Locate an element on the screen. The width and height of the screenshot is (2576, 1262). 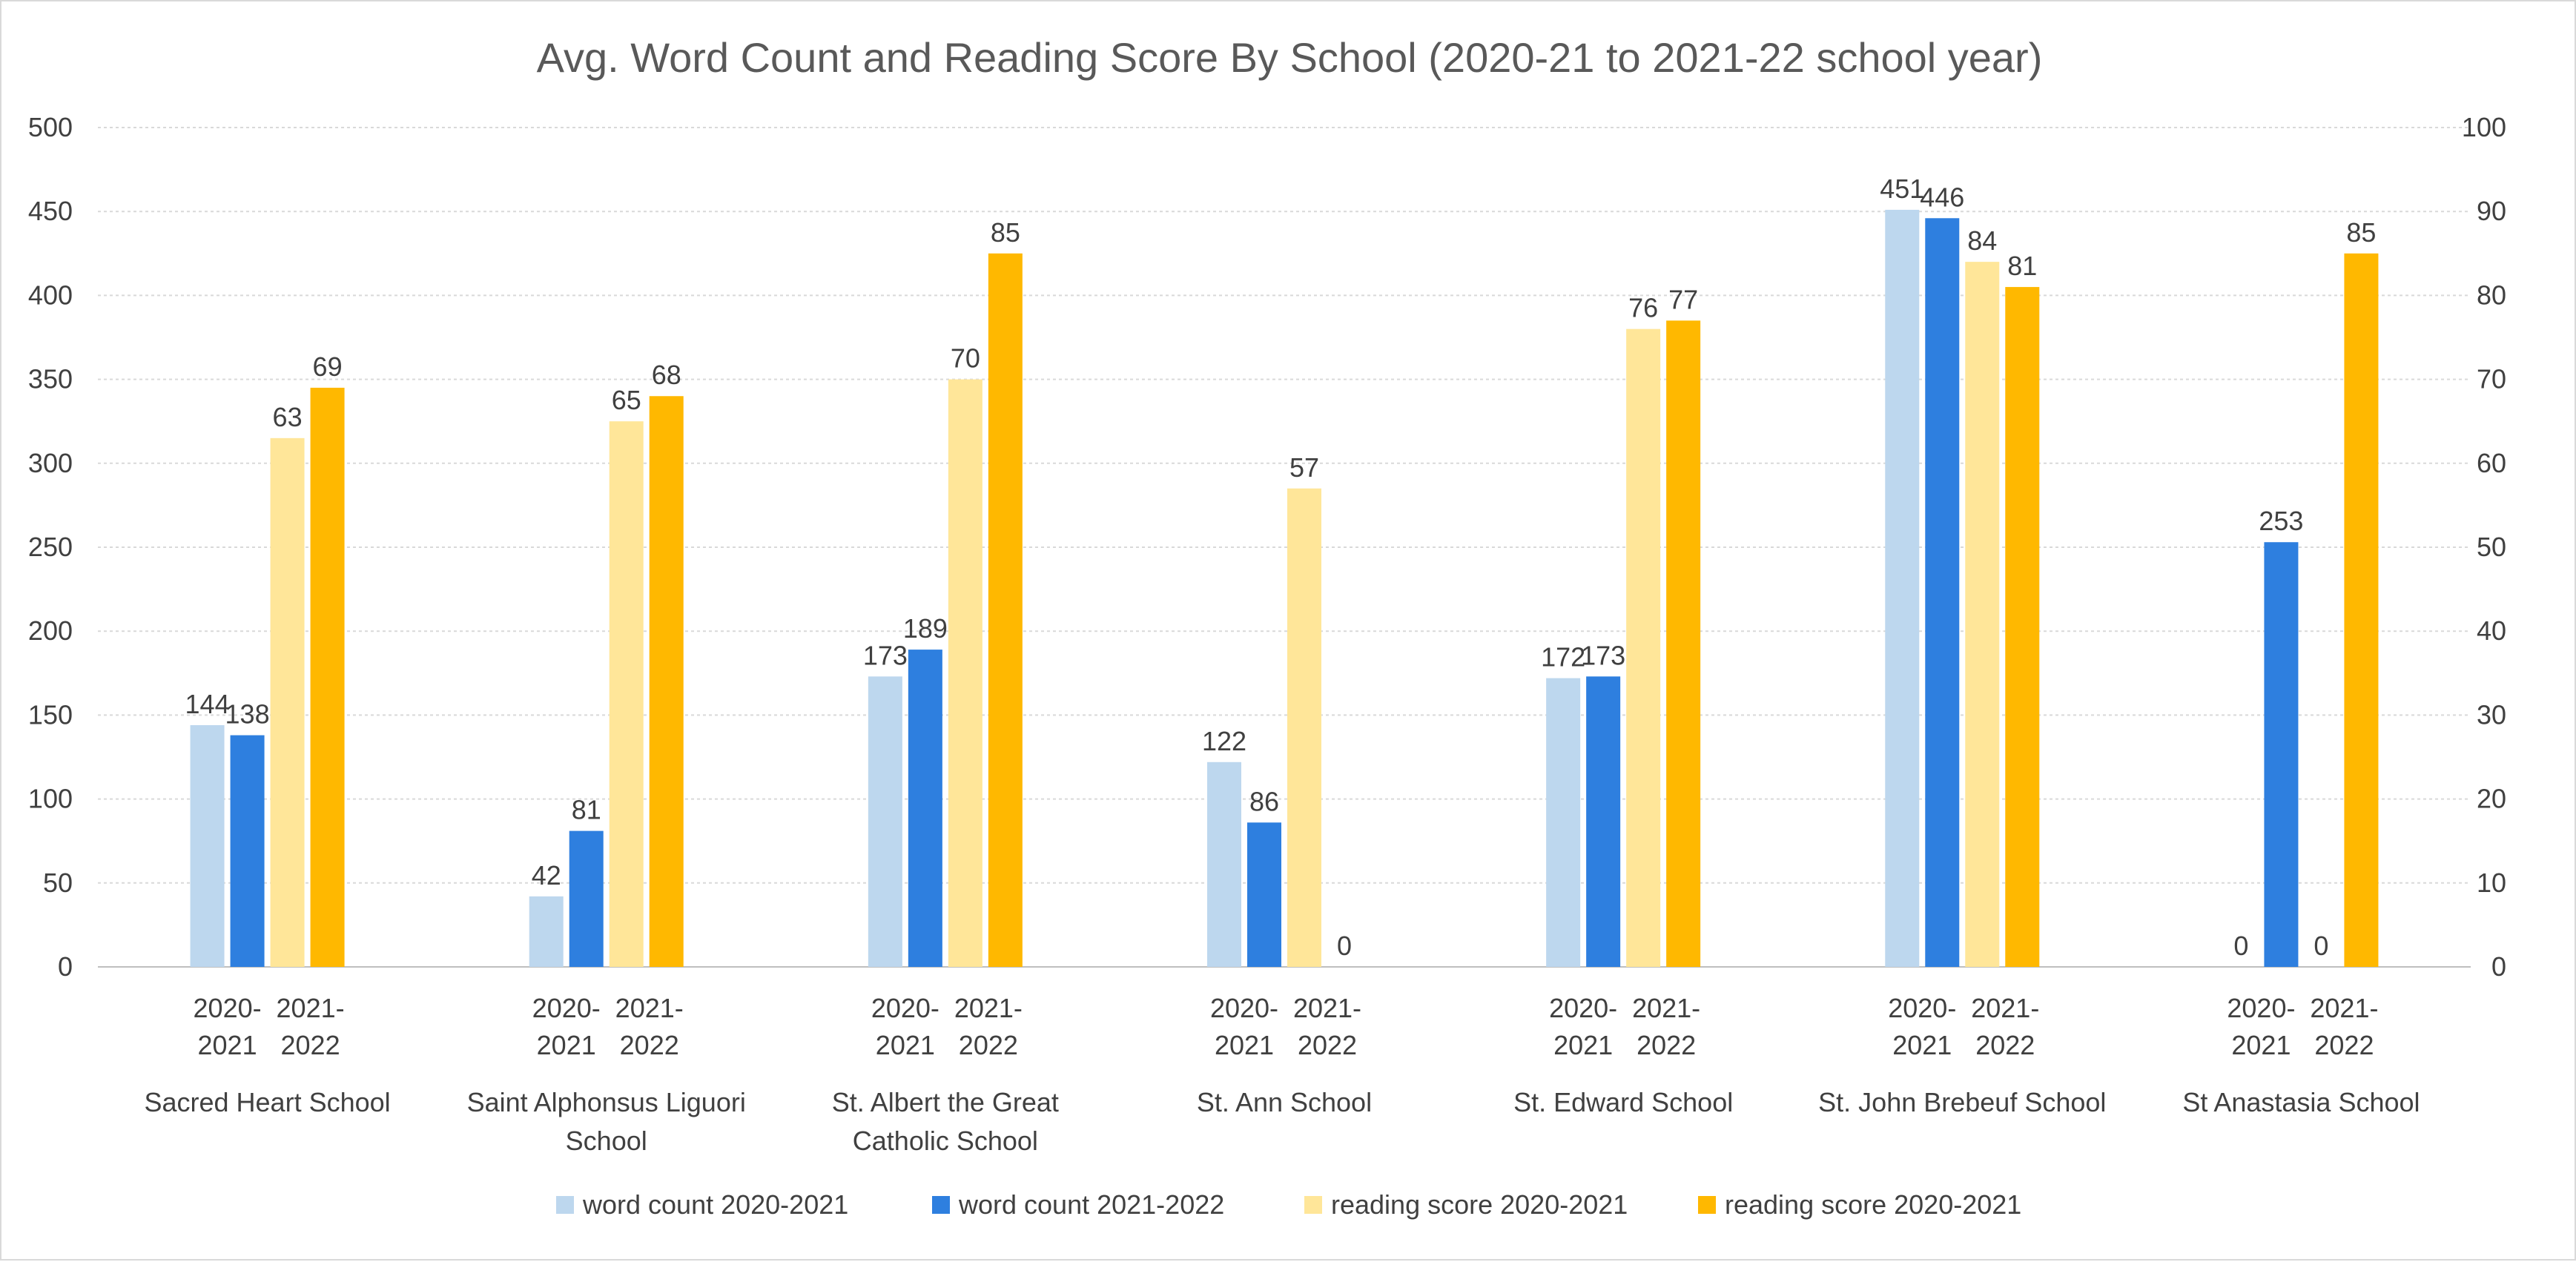
x-school-label: St Anastasia School is located at coordinates (2301, 1102).